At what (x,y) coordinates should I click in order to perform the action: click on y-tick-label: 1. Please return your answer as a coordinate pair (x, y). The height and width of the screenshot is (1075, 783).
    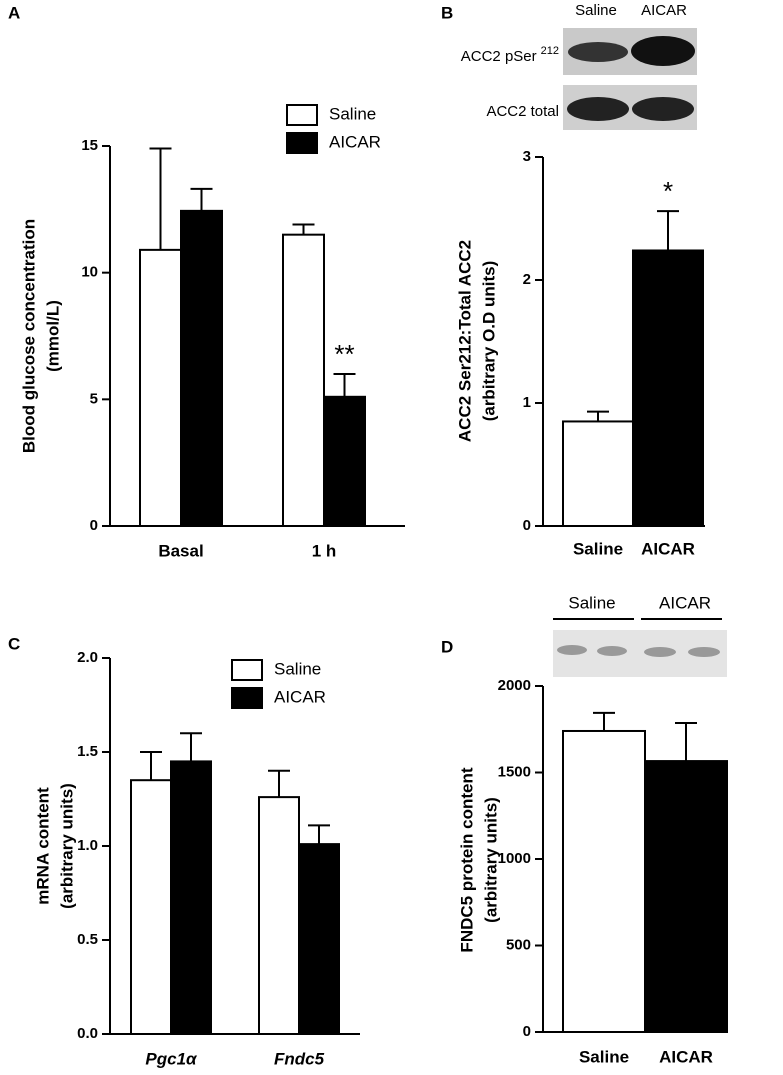
    Looking at the image, I should click on (527, 402).